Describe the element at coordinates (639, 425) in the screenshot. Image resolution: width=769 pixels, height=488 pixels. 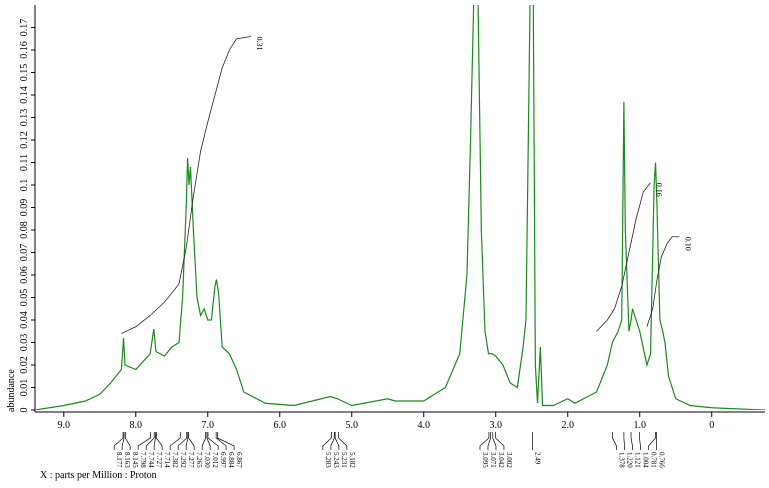
I see `x-tick-label: 1.0` at that location.